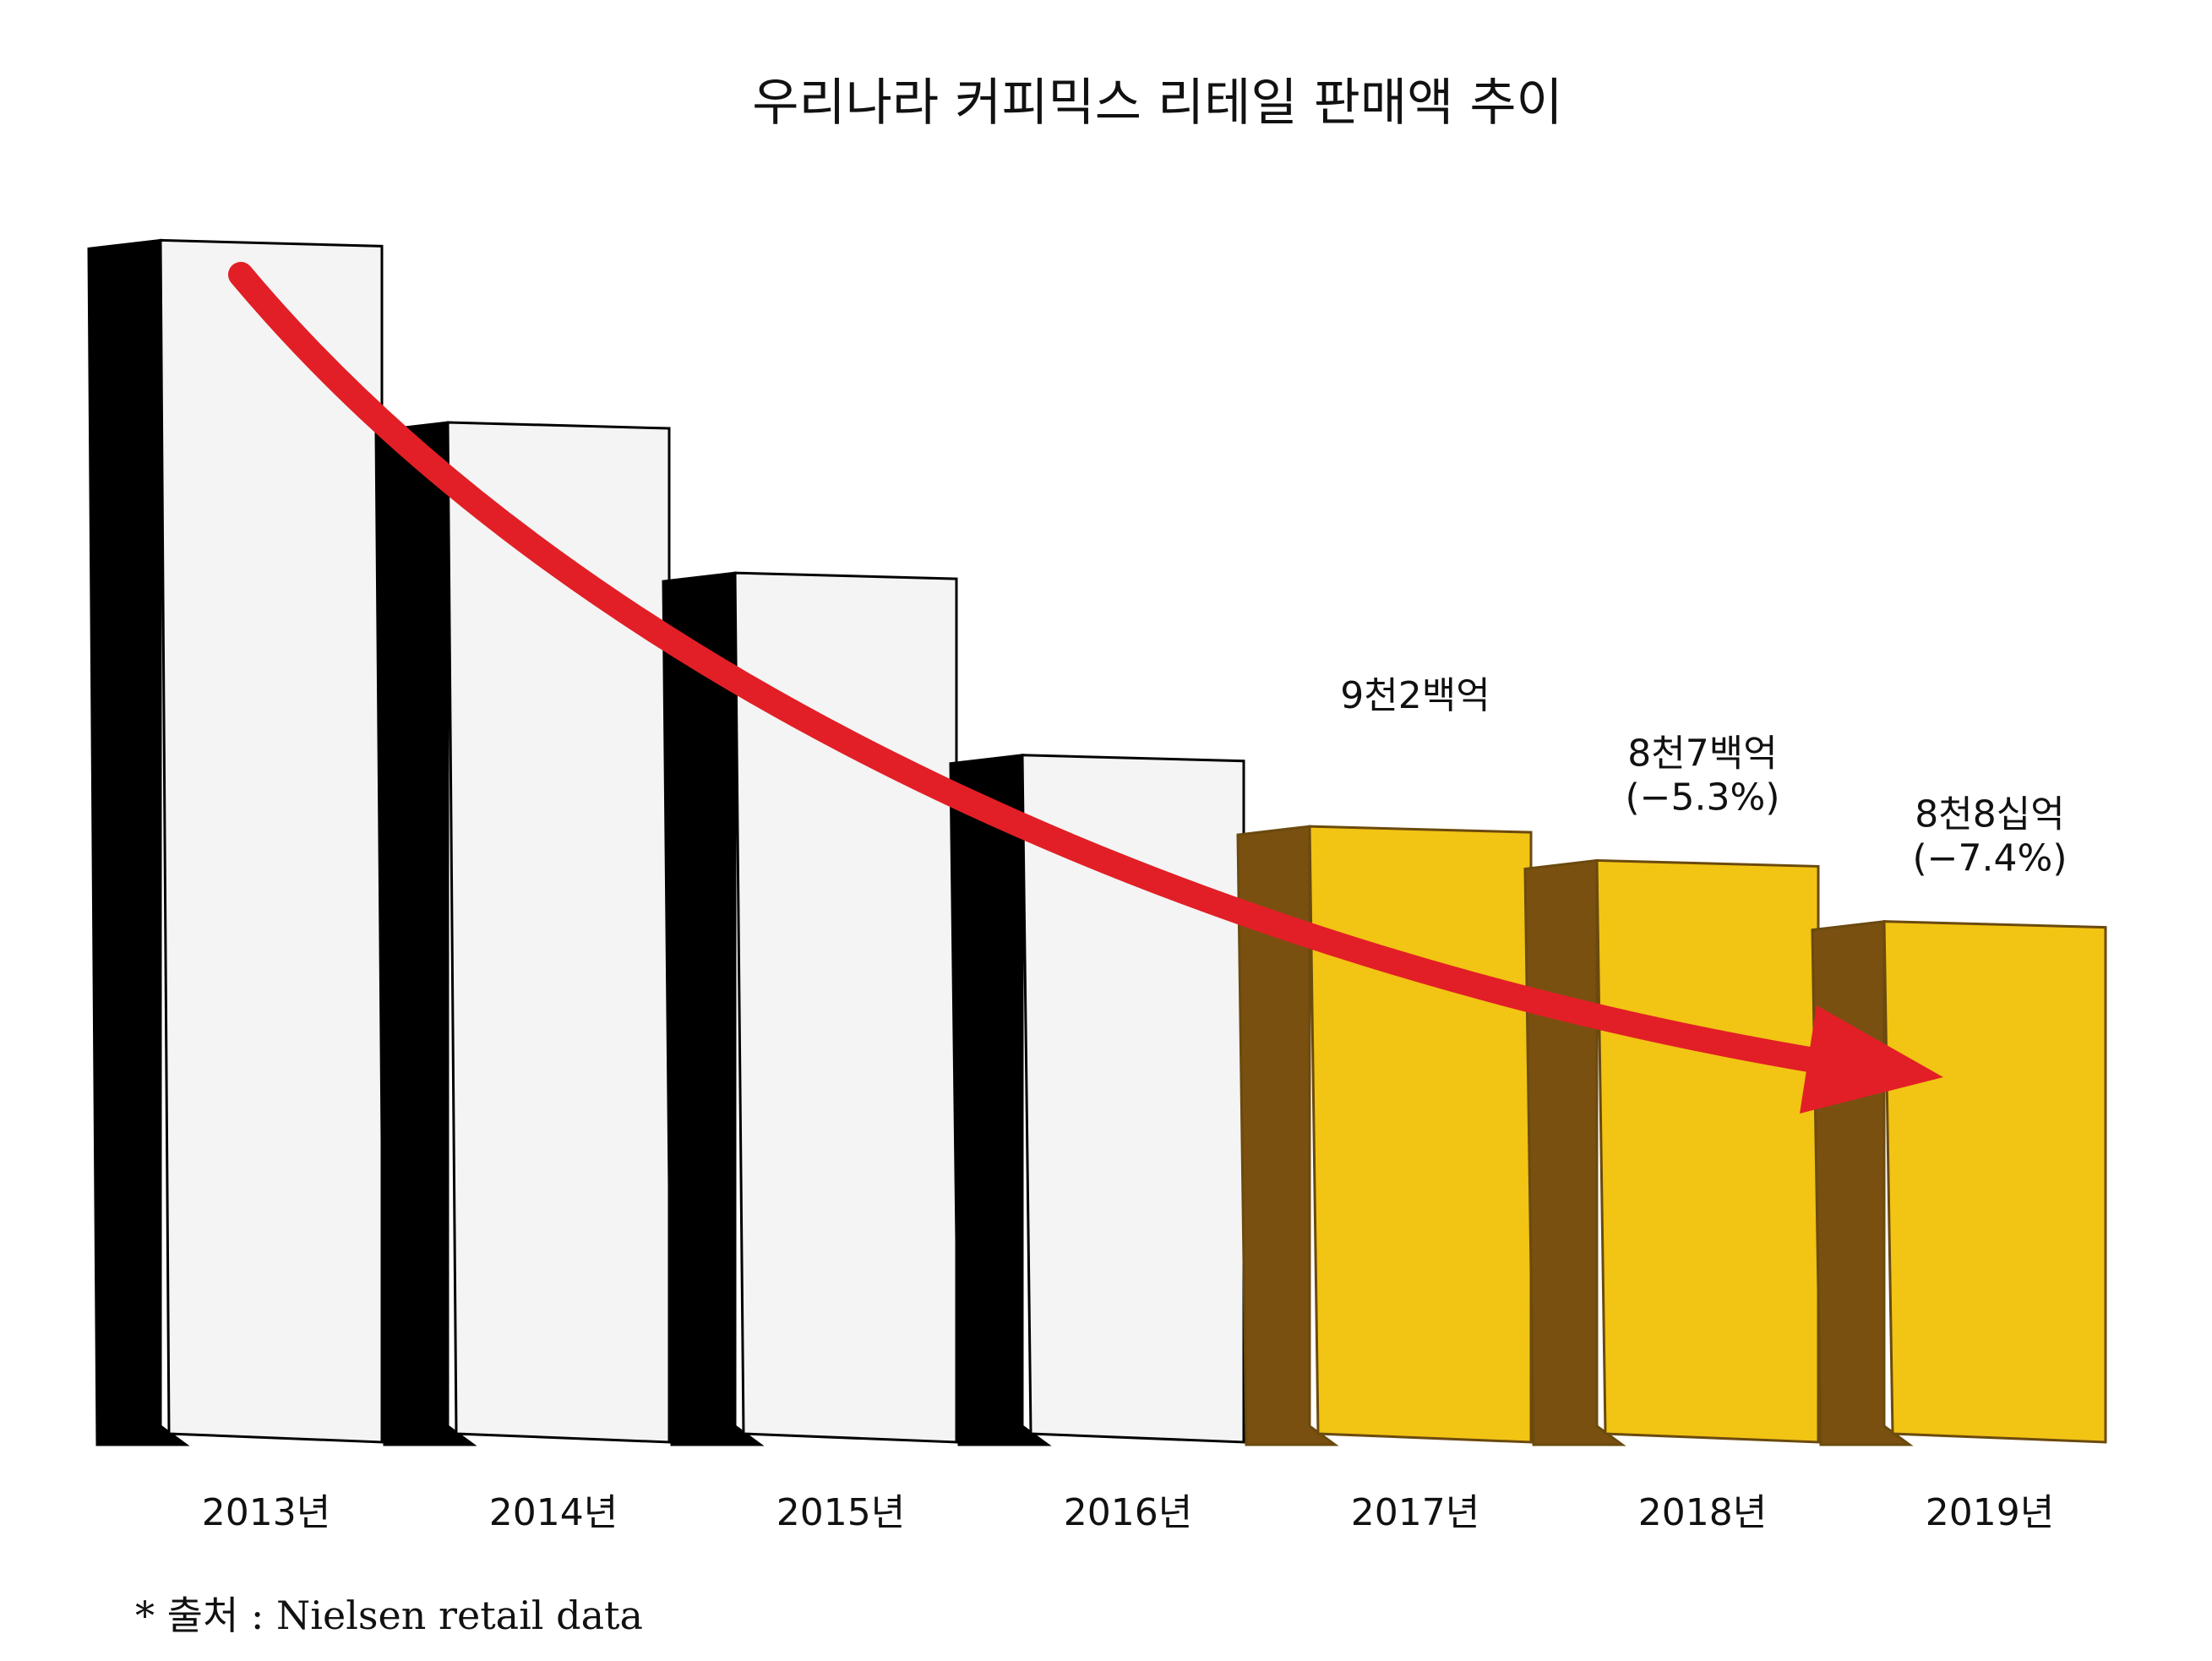 This screenshot has width=2212, height=1661. I want to click on data-labels-layer: 9천2백억 8천7백억(−5.3%) 8천8십억(−7.4%), so click(1704, 777).